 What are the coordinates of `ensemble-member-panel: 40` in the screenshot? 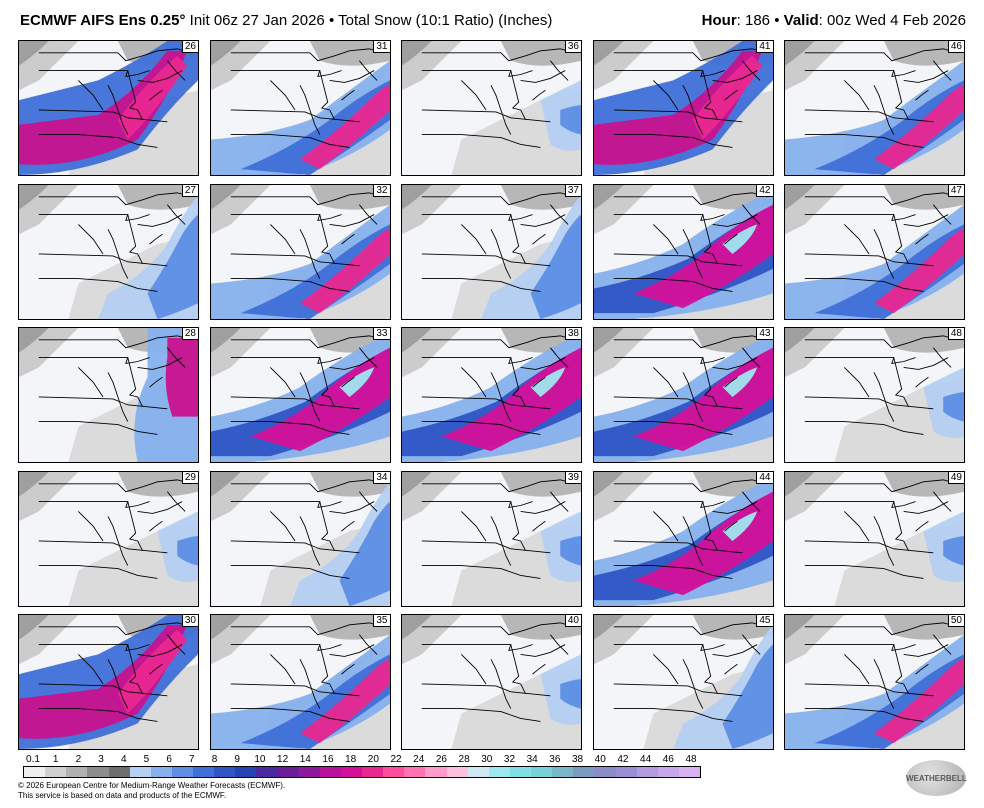 It's located at (491, 682).